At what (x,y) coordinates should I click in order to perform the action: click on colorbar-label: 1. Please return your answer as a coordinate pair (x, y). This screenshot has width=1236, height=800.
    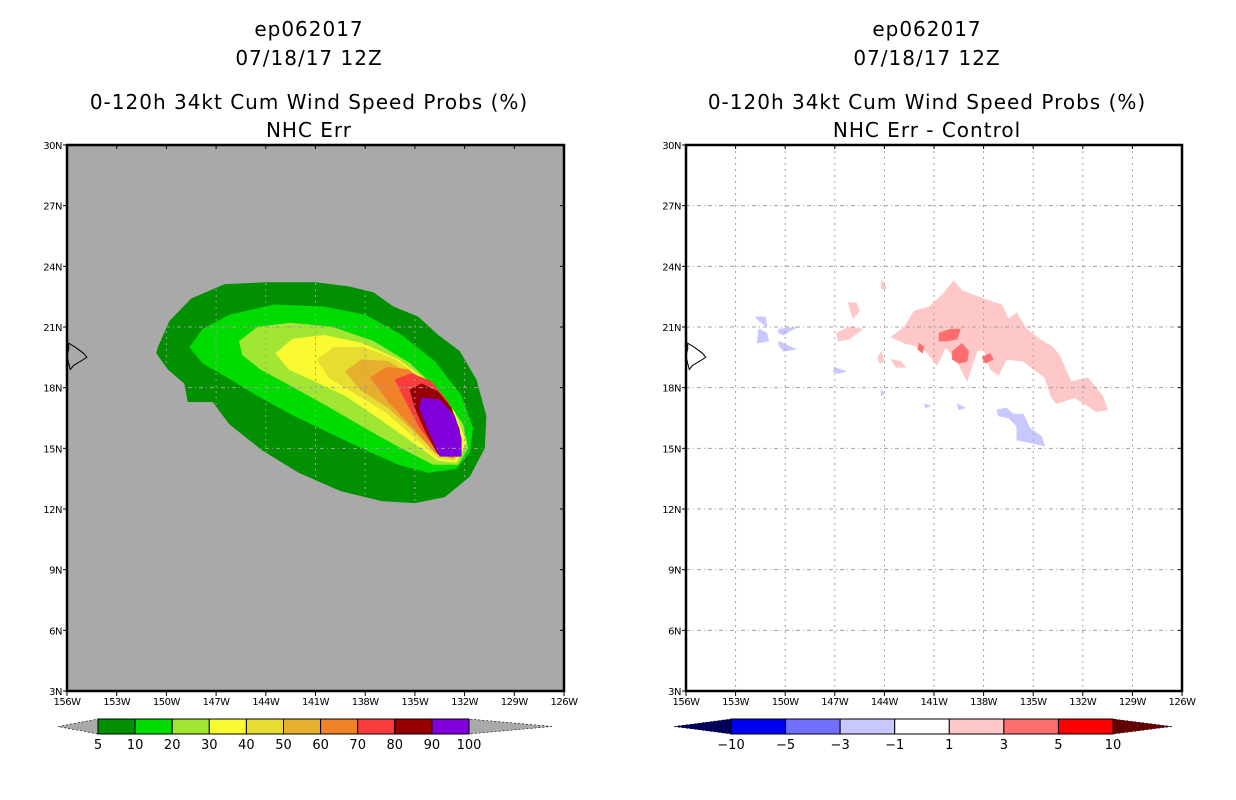
    Looking at the image, I should click on (949, 745).